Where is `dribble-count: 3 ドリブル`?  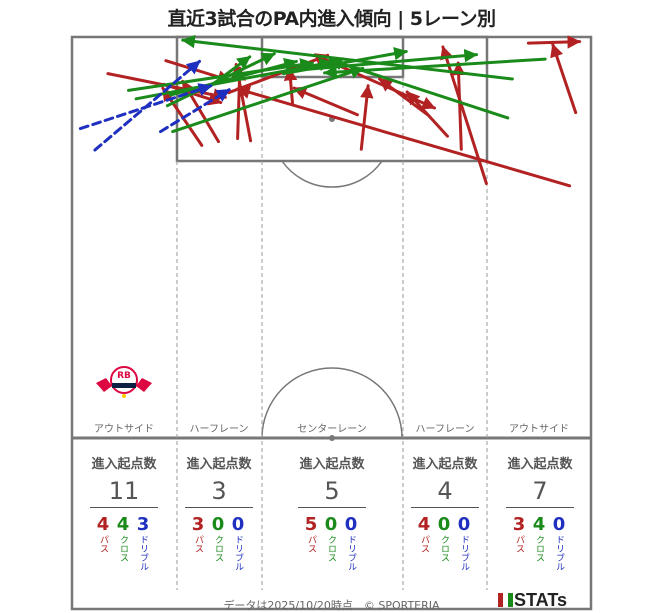
dribble-count: 3 ドリブル is located at coordinates (143, 543).